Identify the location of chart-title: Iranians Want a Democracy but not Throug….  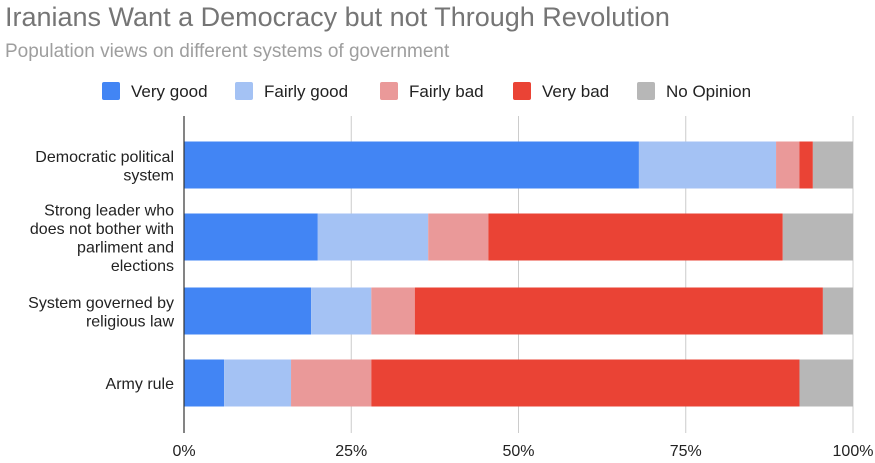
(337, 17).